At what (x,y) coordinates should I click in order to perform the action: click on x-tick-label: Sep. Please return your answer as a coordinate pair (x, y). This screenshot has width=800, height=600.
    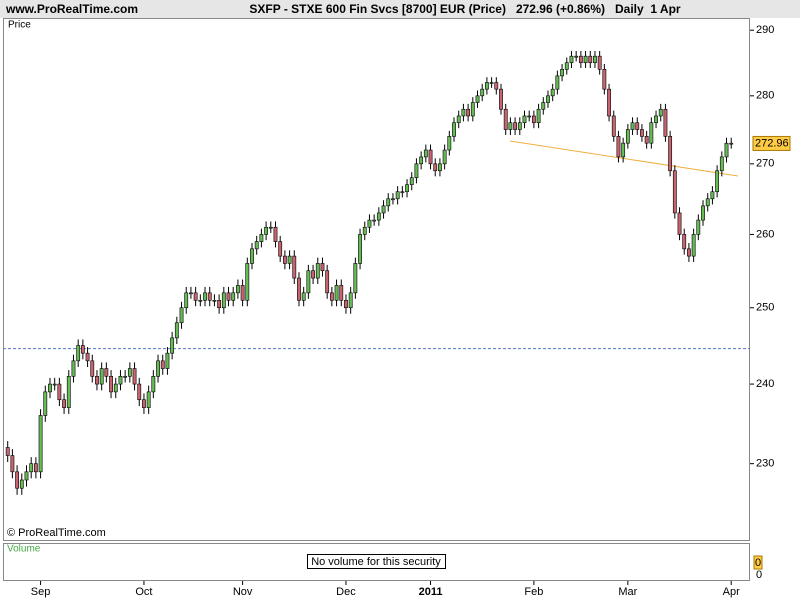
    Looking at the image, I should click on (41, 592).